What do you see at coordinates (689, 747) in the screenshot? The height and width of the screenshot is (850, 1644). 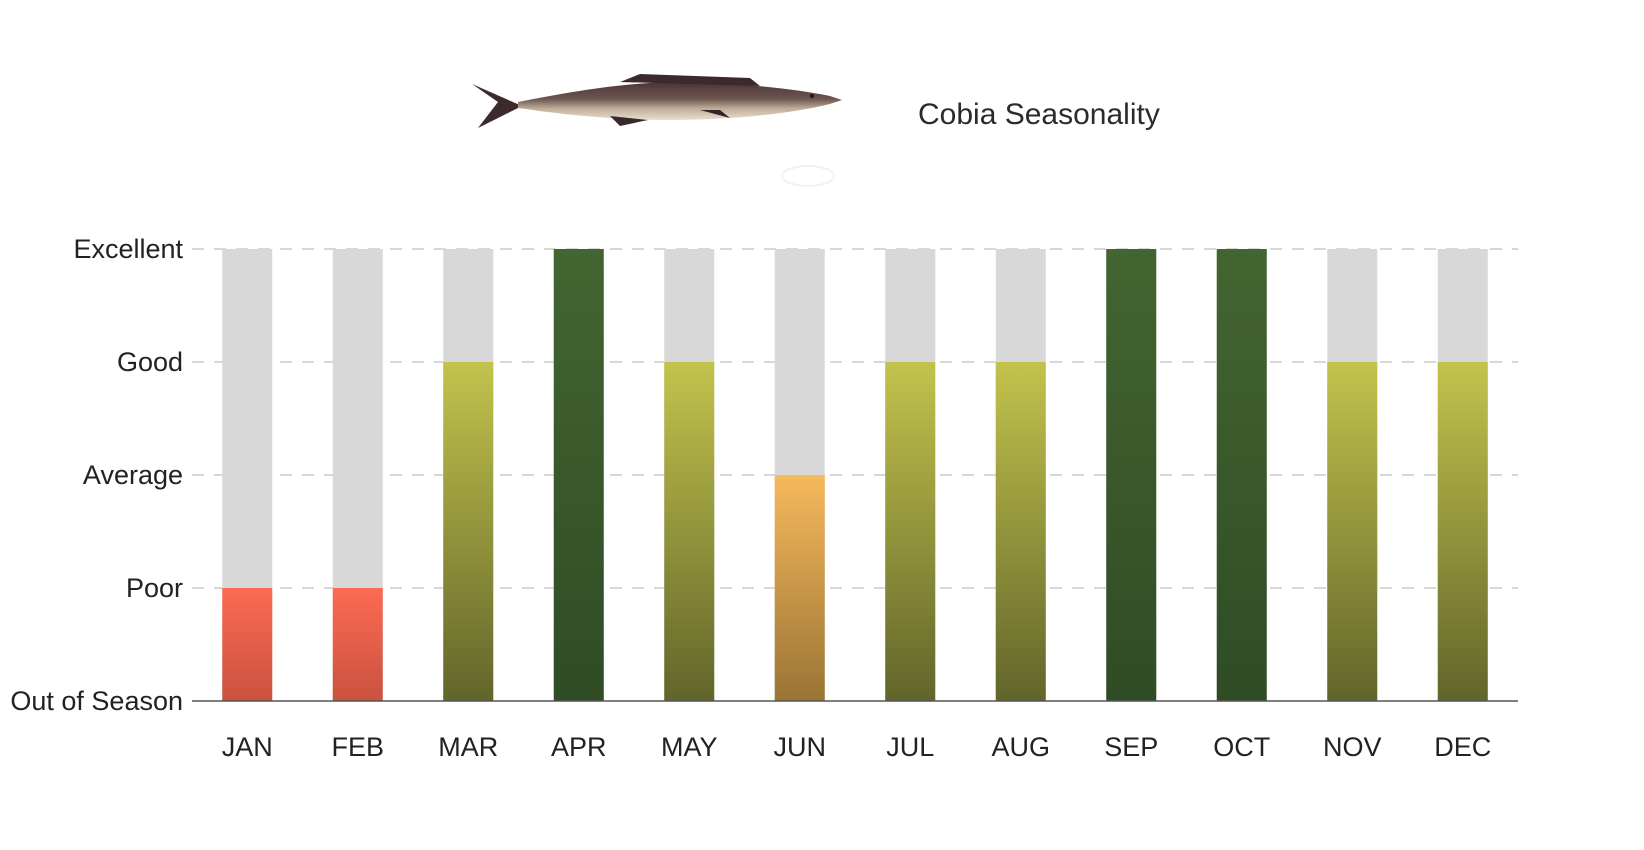 I see `x-tick-label: MAY` at bounding box center [689, 747].